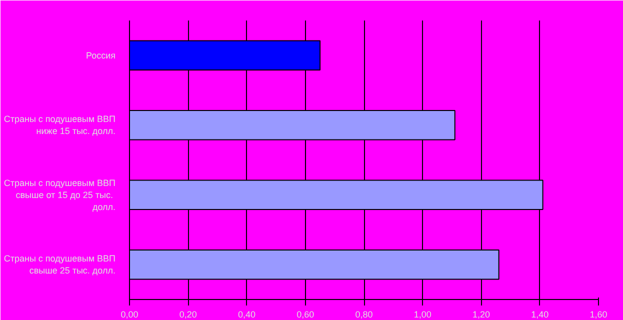 This screenshot has width=623, height=320. Describe the element at coordinates (481, 315) in the screenshot. I see `x-tick-label: 1,20` at that location.